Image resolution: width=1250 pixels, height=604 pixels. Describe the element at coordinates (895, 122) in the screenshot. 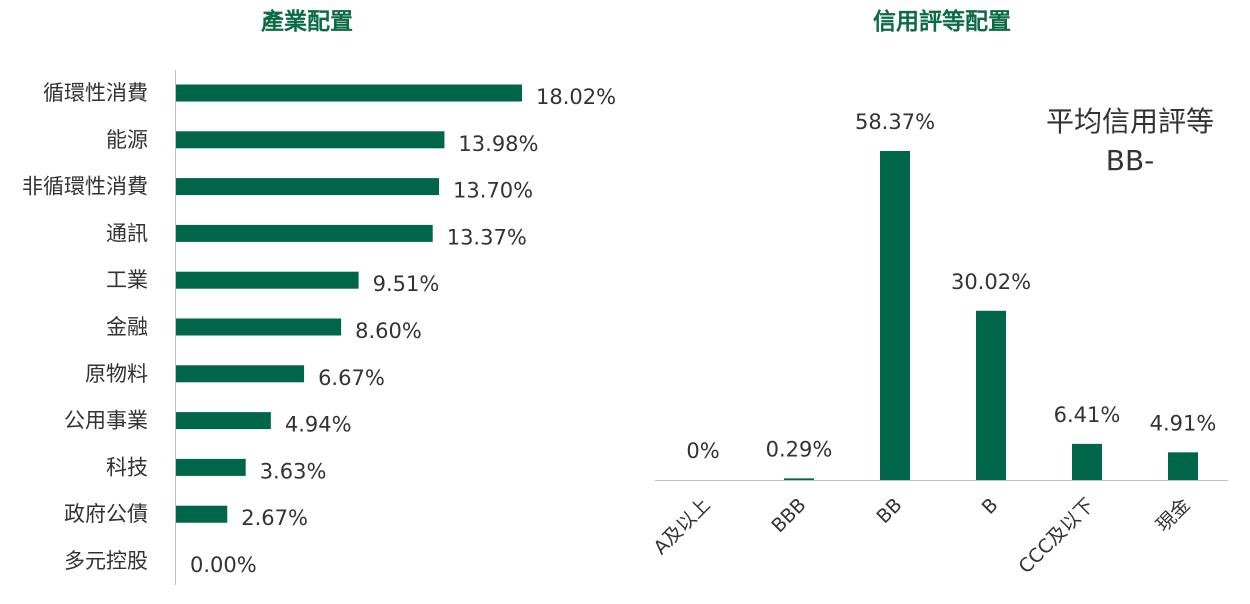

I see `credit-value-label: 58.37%` at that location.